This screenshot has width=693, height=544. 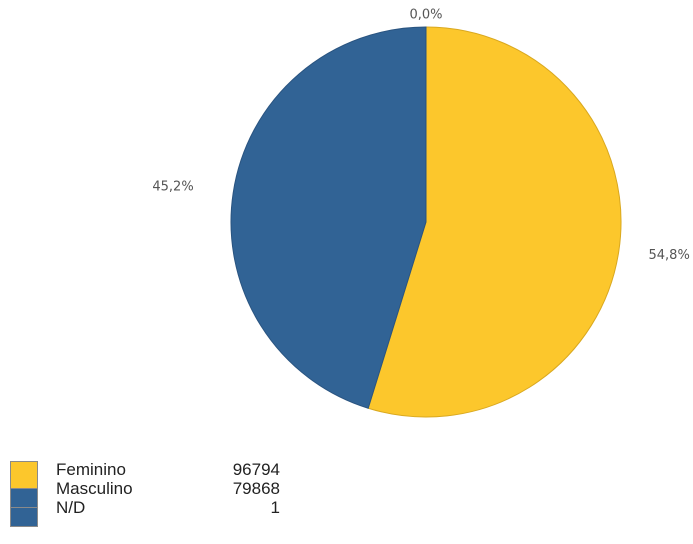 I want to click on legend-label: Feminino, so click(x=91, y=469).